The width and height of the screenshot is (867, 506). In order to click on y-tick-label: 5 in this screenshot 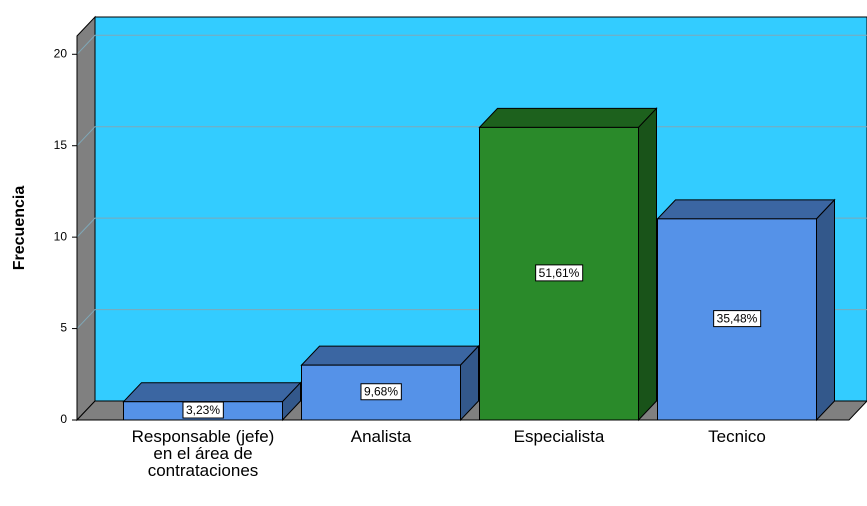, I will do `click(63, 328)`.